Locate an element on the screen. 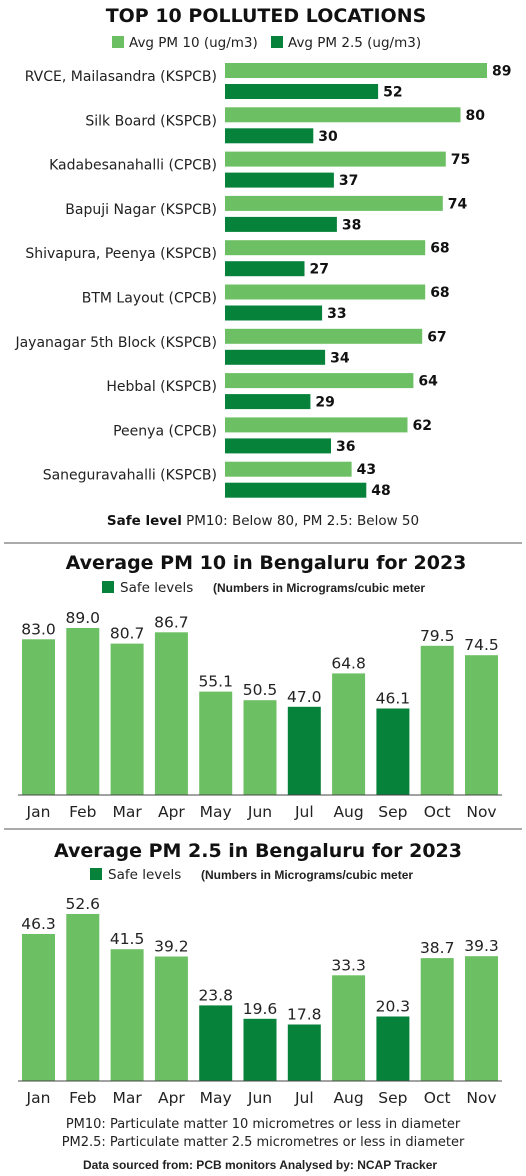  location-label: RVCE, Mailasandra (KSPCB) is located at coordinates (121, 77).